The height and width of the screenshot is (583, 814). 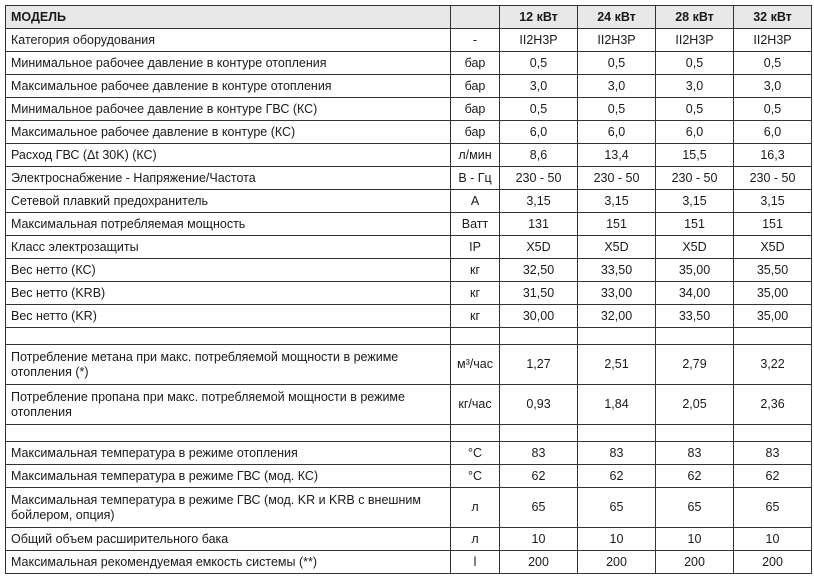 I want to click on row-value: 2,05, so click(x=694, y=404).